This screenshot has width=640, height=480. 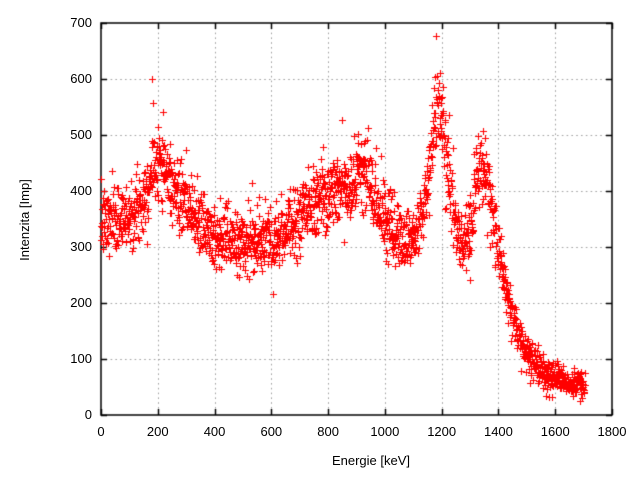 What do you see at coordinates (81, 22) in the screenshot?
I see `y-tick-label: 700` at bounding box center [81, 22].